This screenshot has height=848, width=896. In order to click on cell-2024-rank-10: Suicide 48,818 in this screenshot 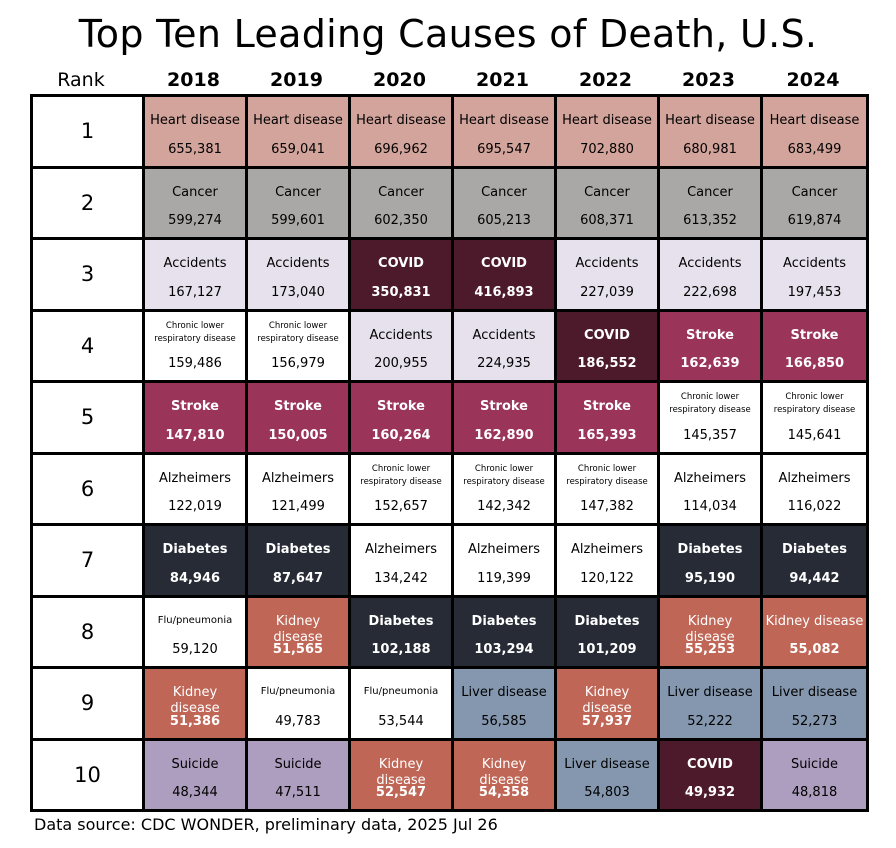, I will do `click(814, 775)`.